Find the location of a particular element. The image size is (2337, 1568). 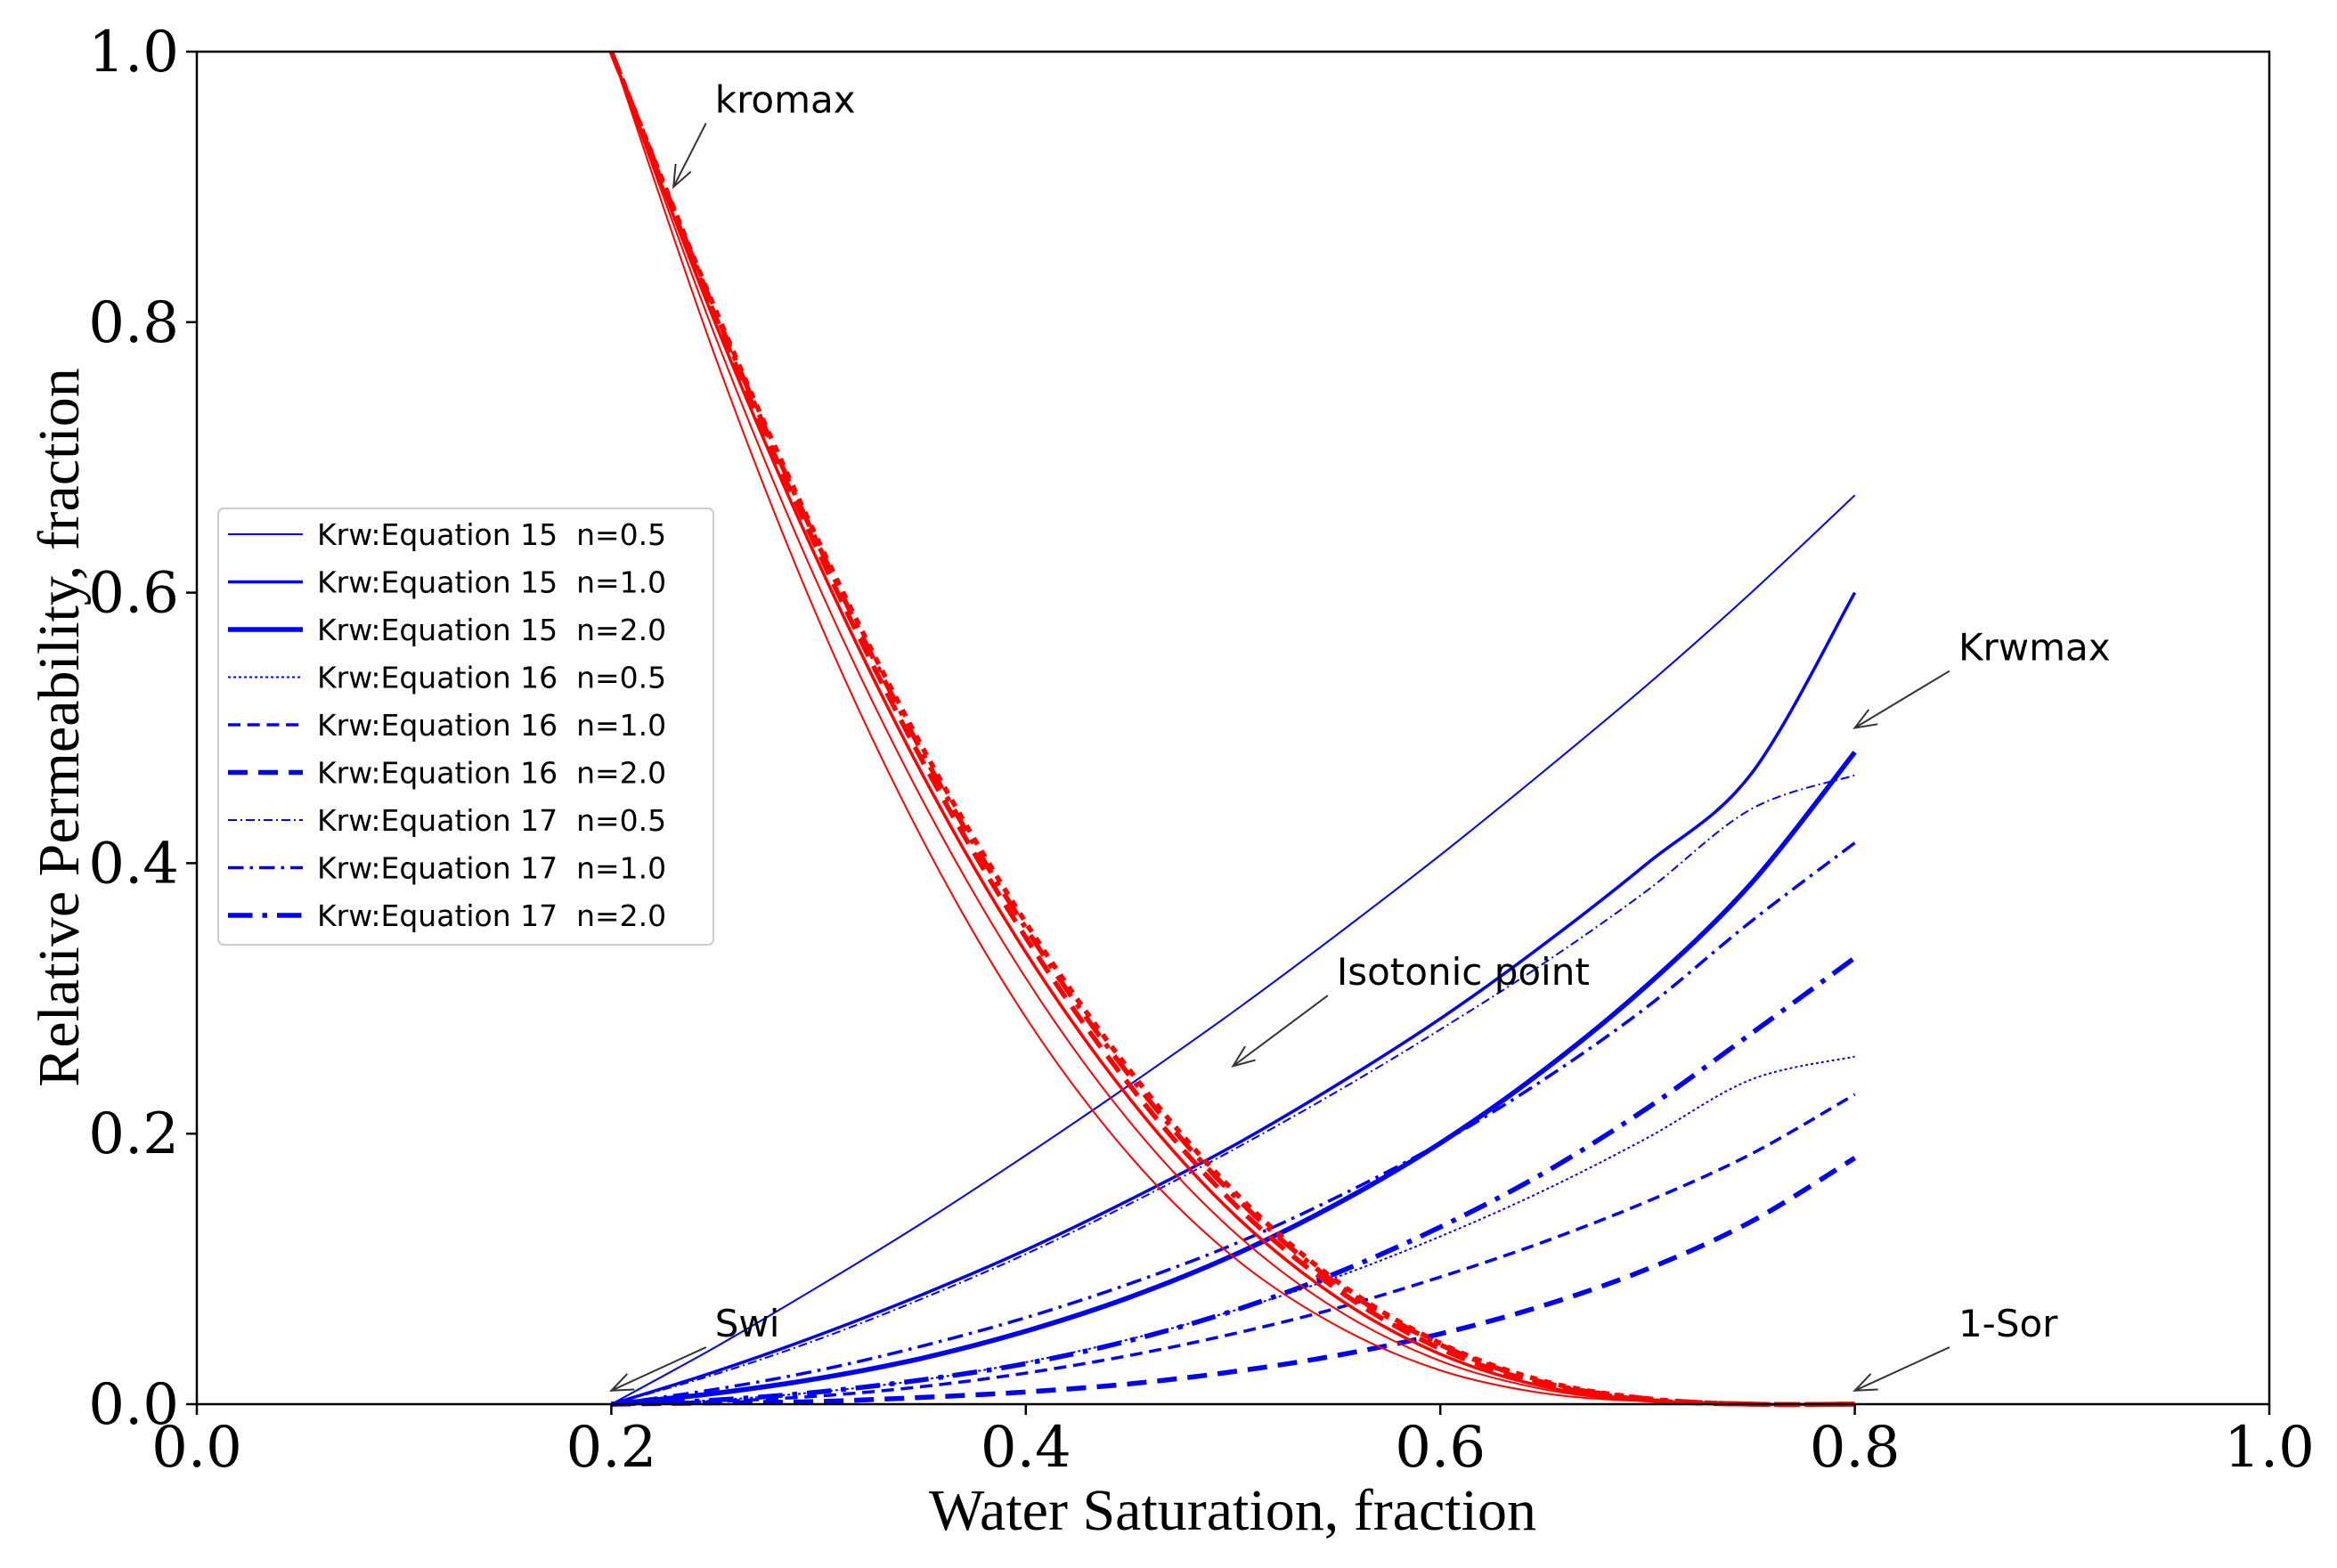

legend-label: Krw:Equation 16 n=0.5 is located at coordinates (491, 678).